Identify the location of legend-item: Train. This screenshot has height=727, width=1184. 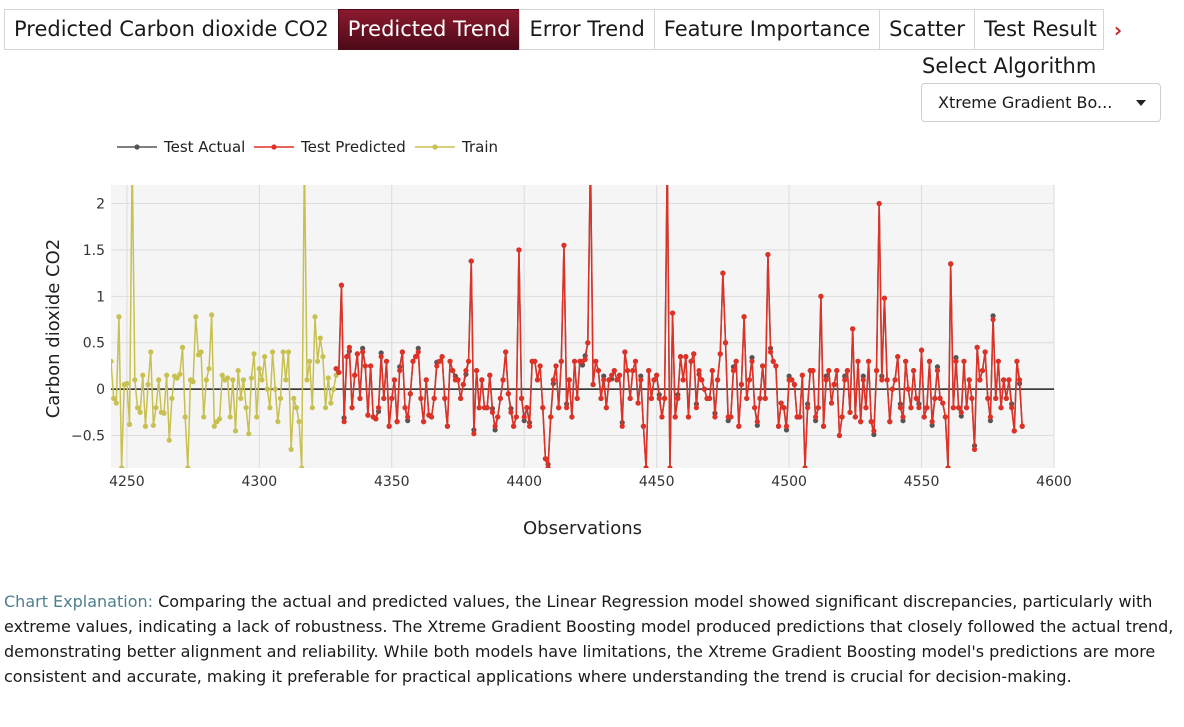
(456, 147).